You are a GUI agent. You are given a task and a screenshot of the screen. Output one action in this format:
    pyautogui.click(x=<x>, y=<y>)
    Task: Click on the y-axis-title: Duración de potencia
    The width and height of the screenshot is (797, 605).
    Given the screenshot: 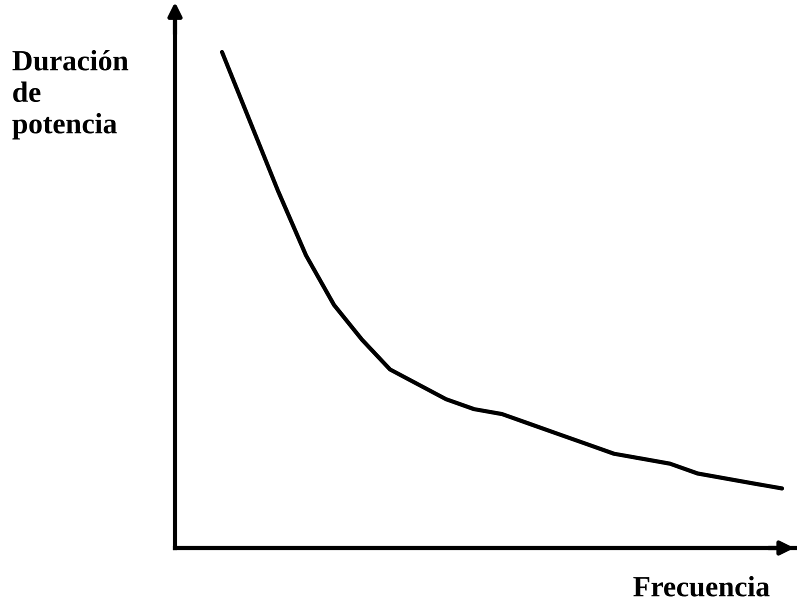 What is the action you would take?
    pyautogui.click(x=70, y=95)
    